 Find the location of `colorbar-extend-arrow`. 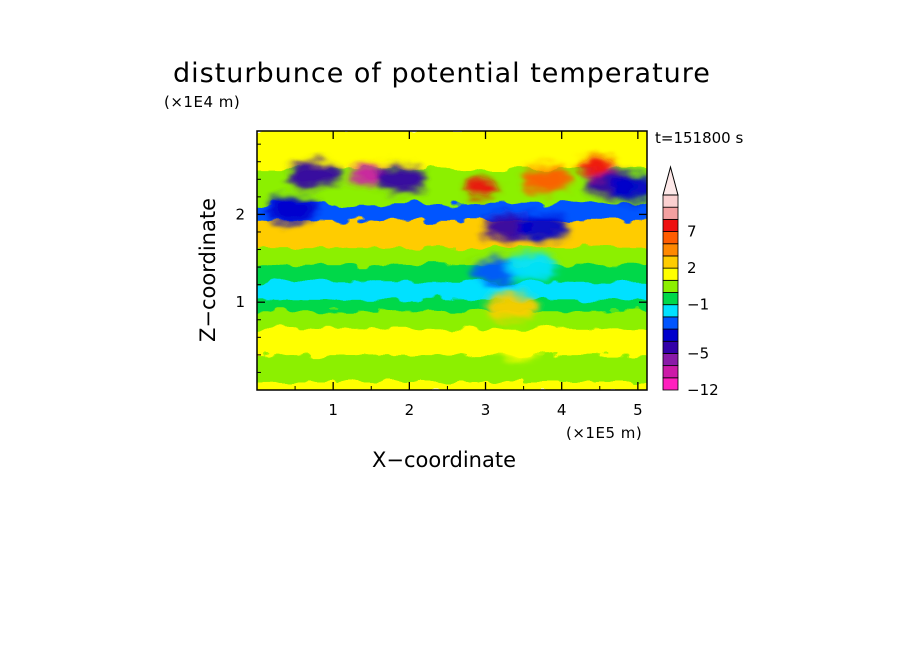

colorbar-extend-arrow is located at coordinates (670, 180).